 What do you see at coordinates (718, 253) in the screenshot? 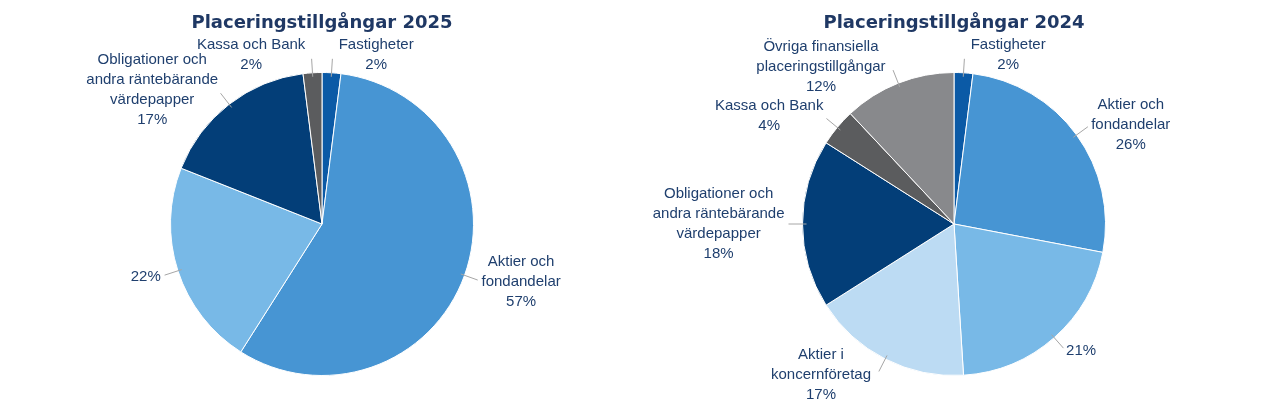
I see `data-label: 18%` at bounding box center [718, 253].